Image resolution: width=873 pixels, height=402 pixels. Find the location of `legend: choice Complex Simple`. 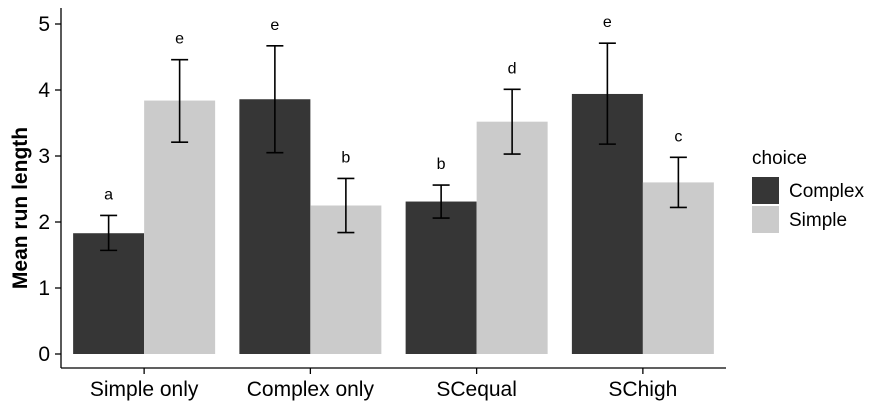

legend: choice Complex Simple is located at coordinates (808, 190).